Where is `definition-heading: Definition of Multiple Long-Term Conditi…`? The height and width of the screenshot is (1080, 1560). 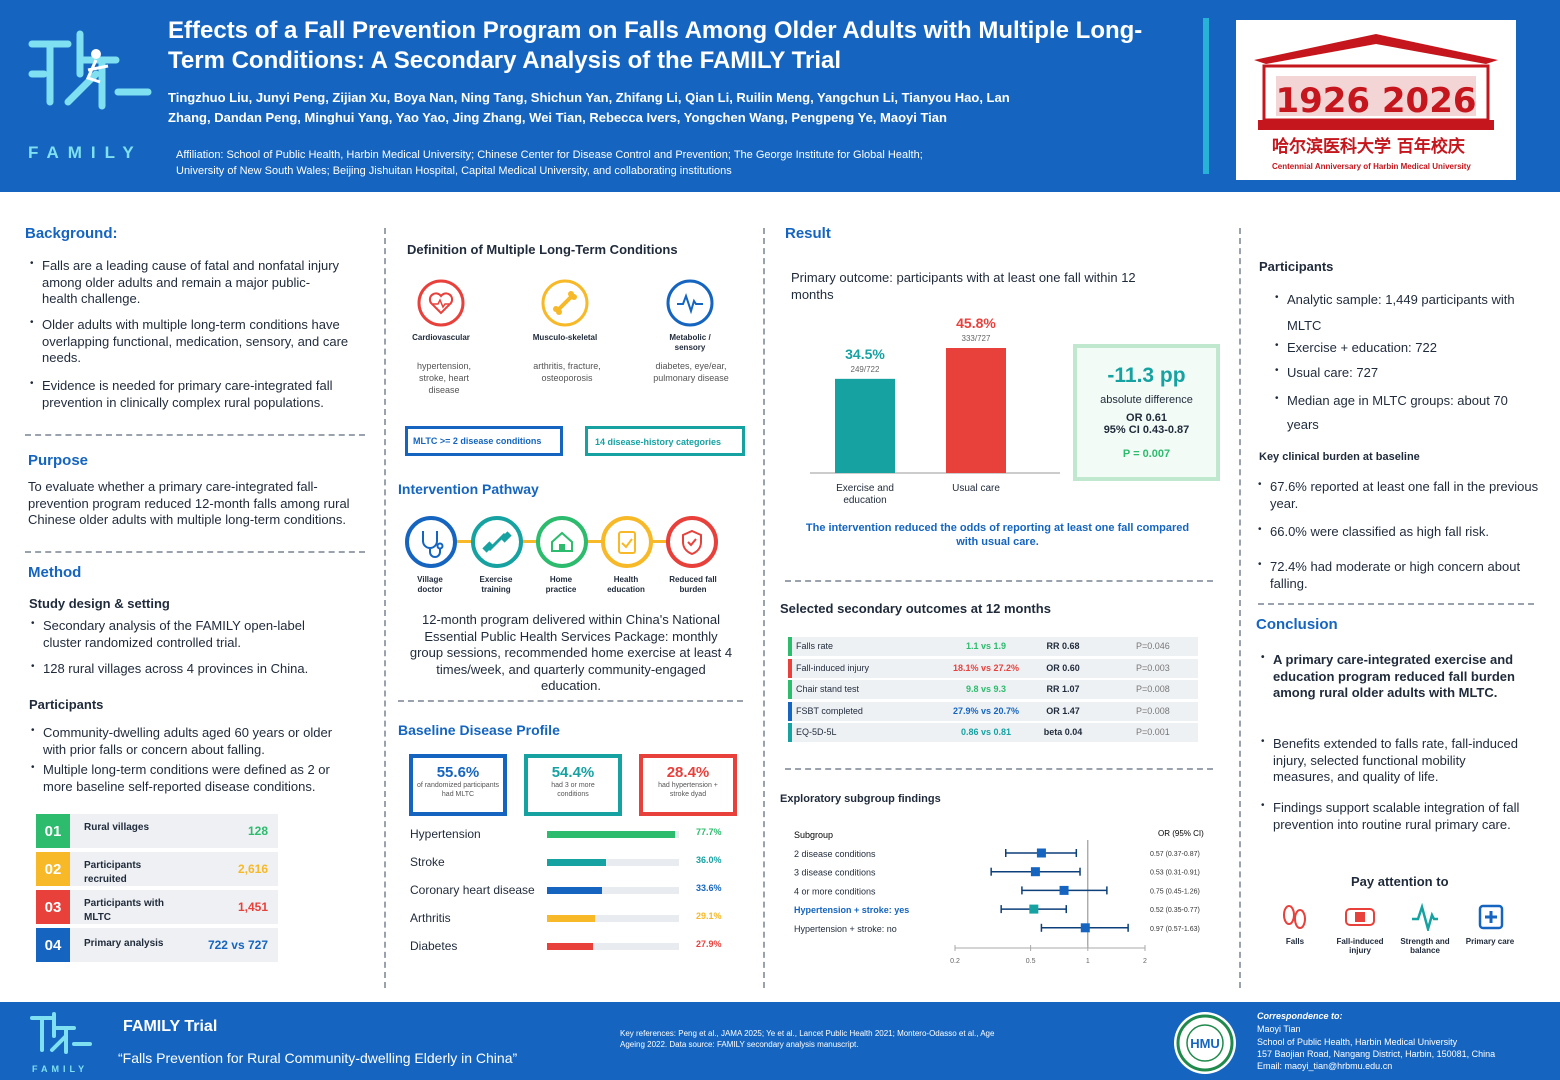 definition-heading: Definition of Multiple Long-Term Conditi… is located at coordinates (542, 249).